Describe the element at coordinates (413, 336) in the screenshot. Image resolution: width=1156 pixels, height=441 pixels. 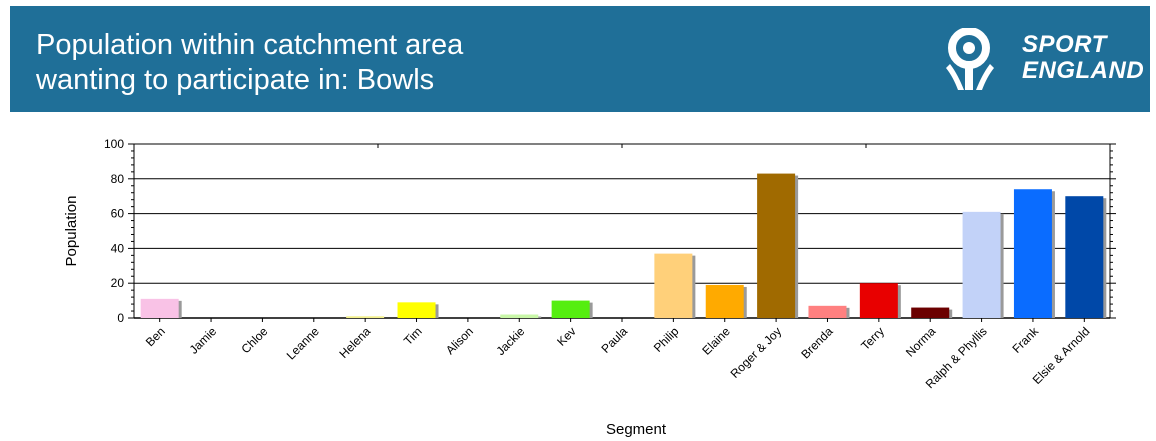
I see `x-tick-label: Tim` at that location.